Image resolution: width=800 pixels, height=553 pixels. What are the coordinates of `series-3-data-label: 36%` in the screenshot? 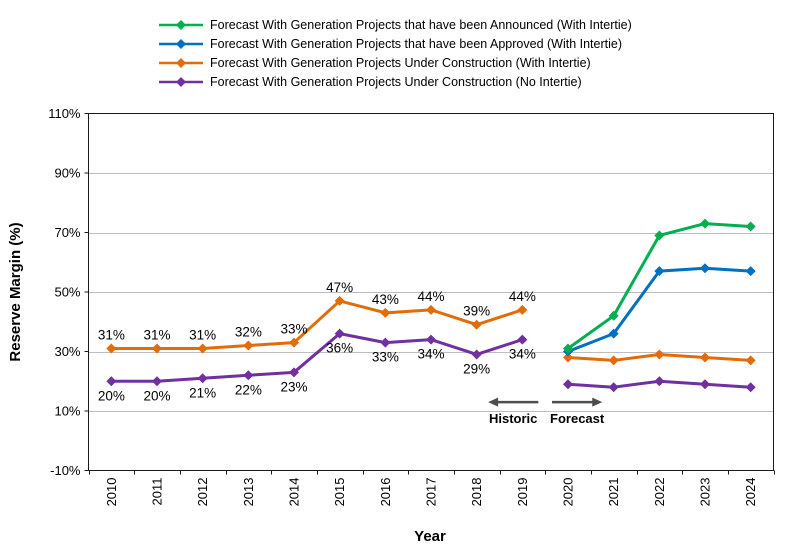 It's located at (339, 348).